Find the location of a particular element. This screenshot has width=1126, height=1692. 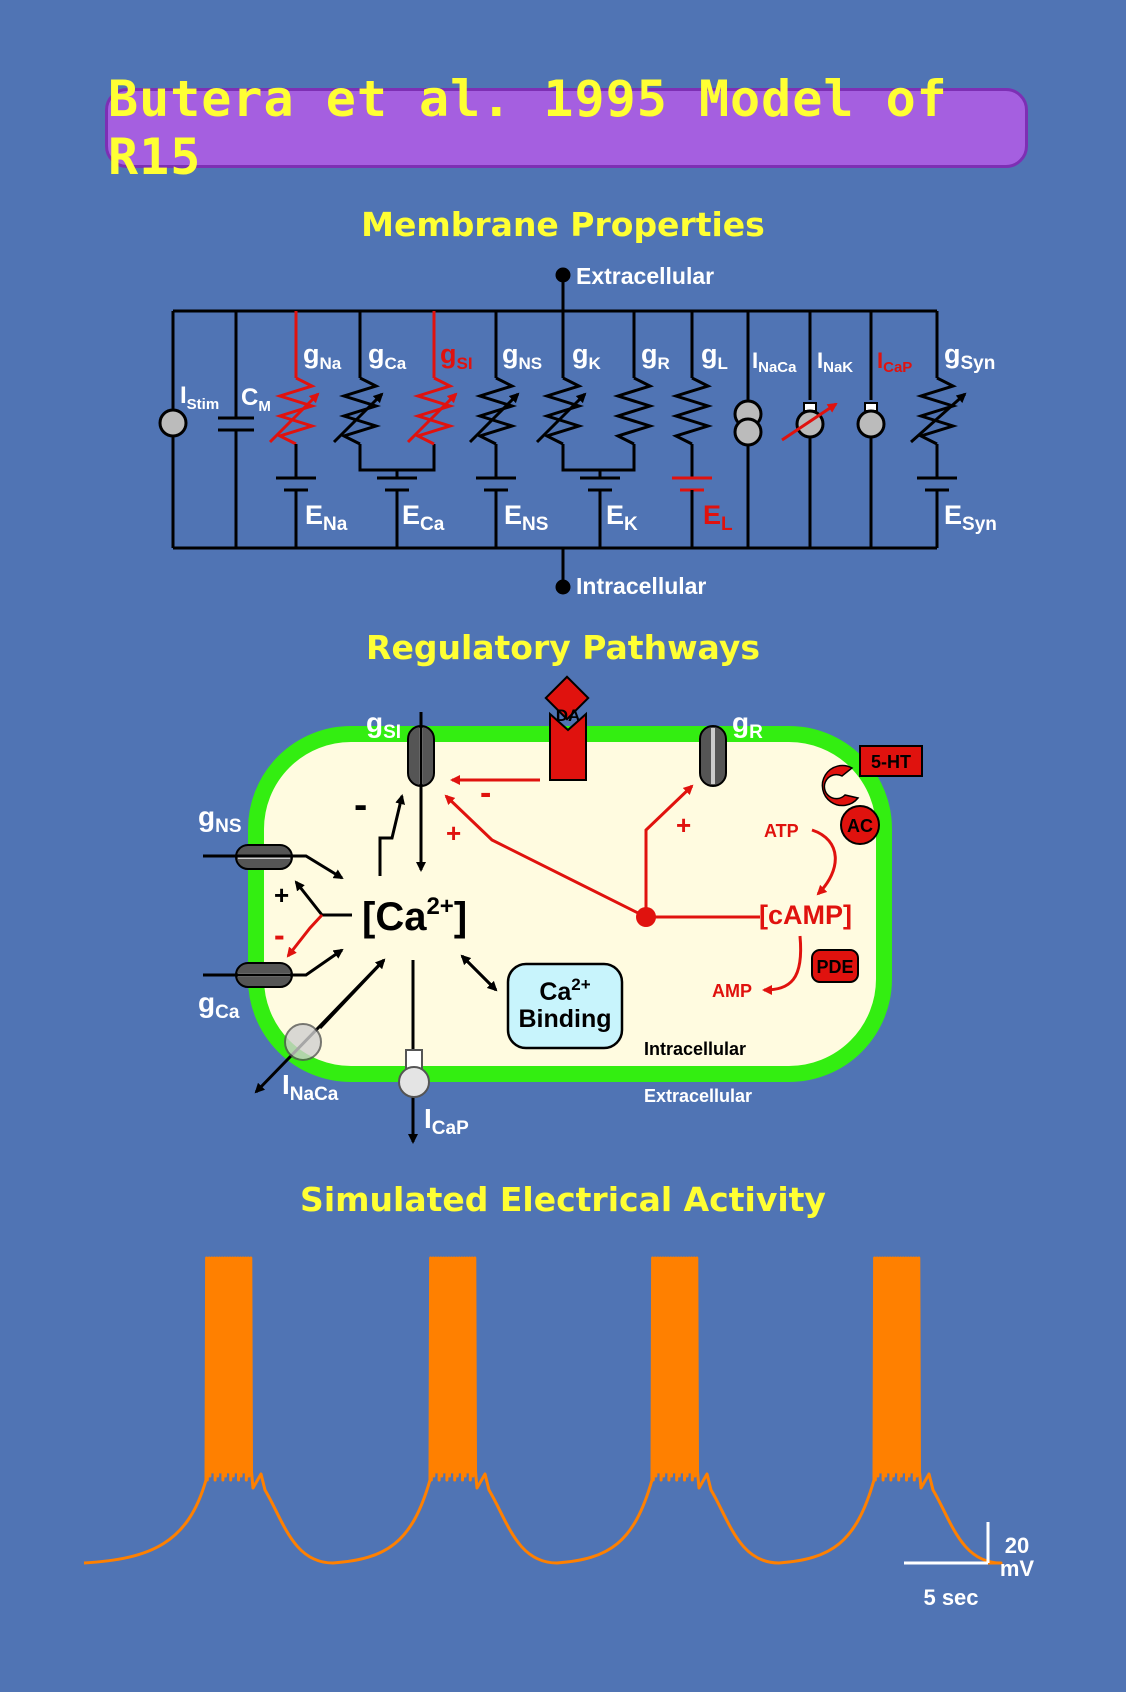

binding-label-bottom: Binding is located at coordinates (564, 1019).